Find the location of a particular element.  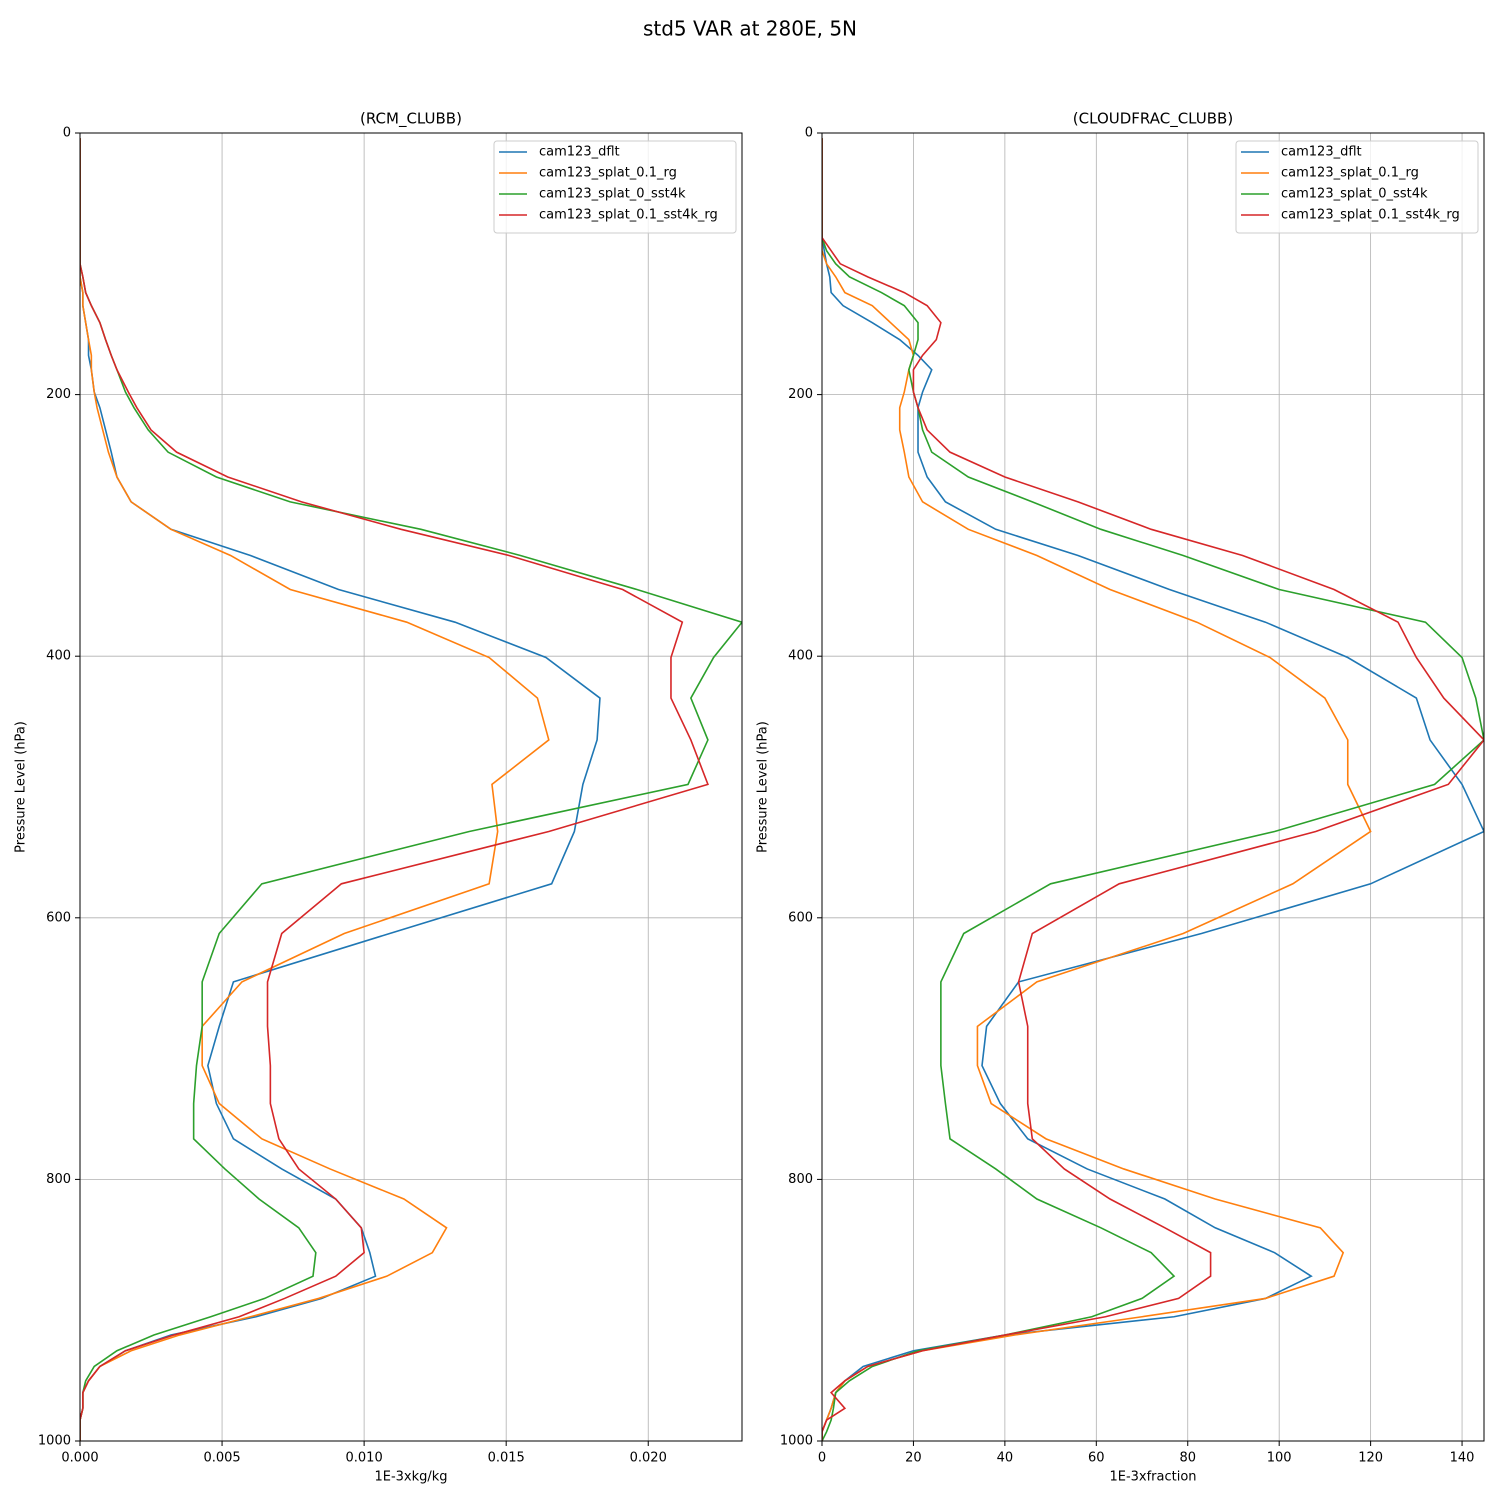

x-tick-label: 0.010 is located at coordinates (364, 1458).